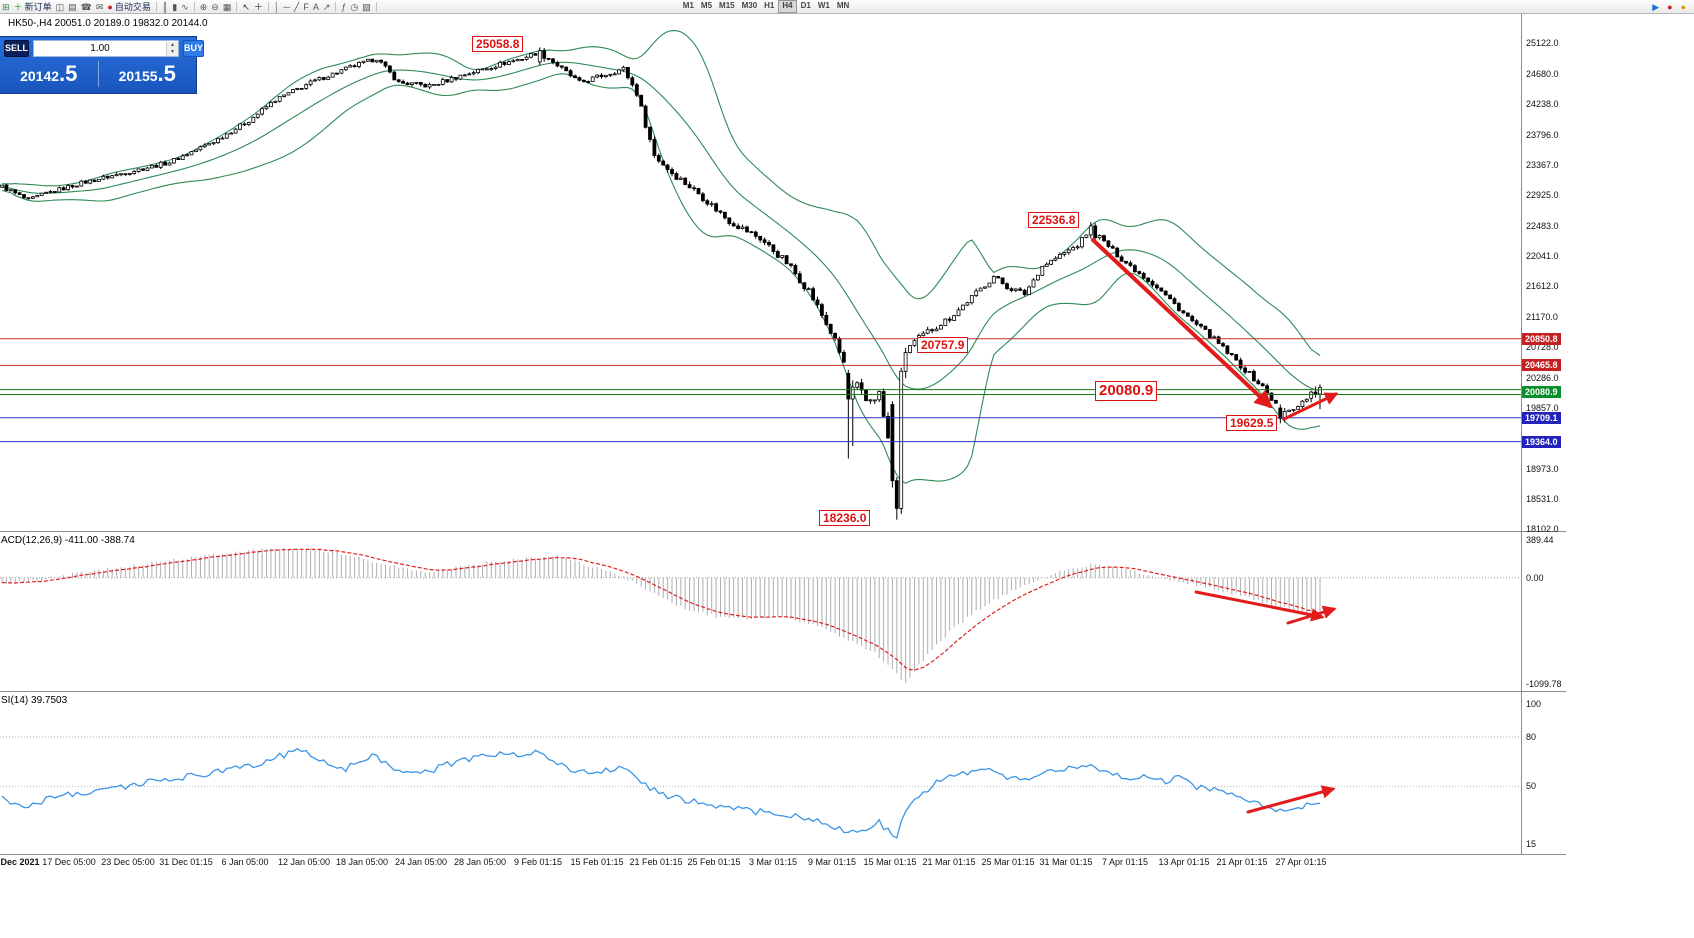 Image resolution: width=1694 pixels, height=938 pixels. Describe the element at coordinates (194, 48) in the screenshot. I see `buy-button: BUY` at that location.